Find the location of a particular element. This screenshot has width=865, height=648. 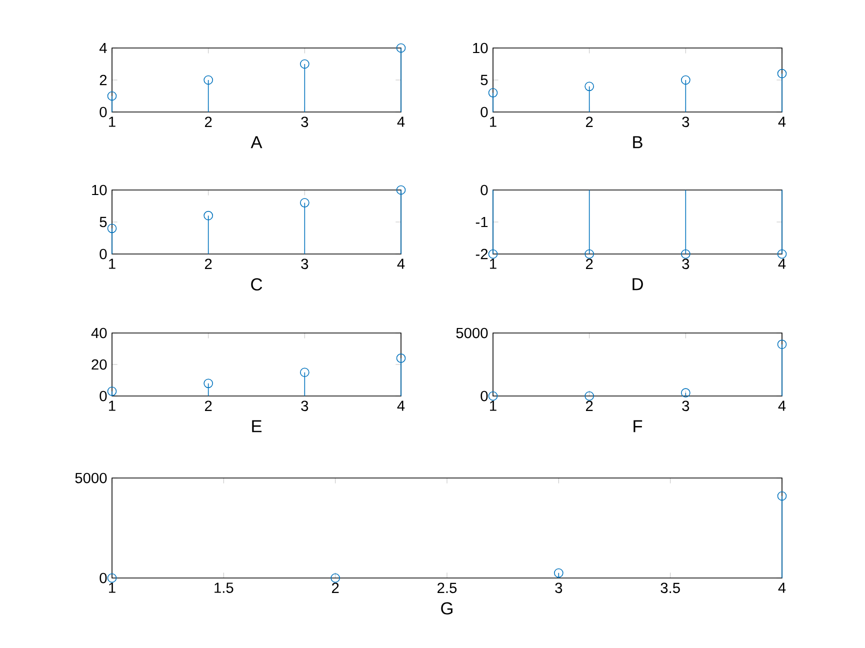

x-axis-title: C is located at coordinates (256, 284).